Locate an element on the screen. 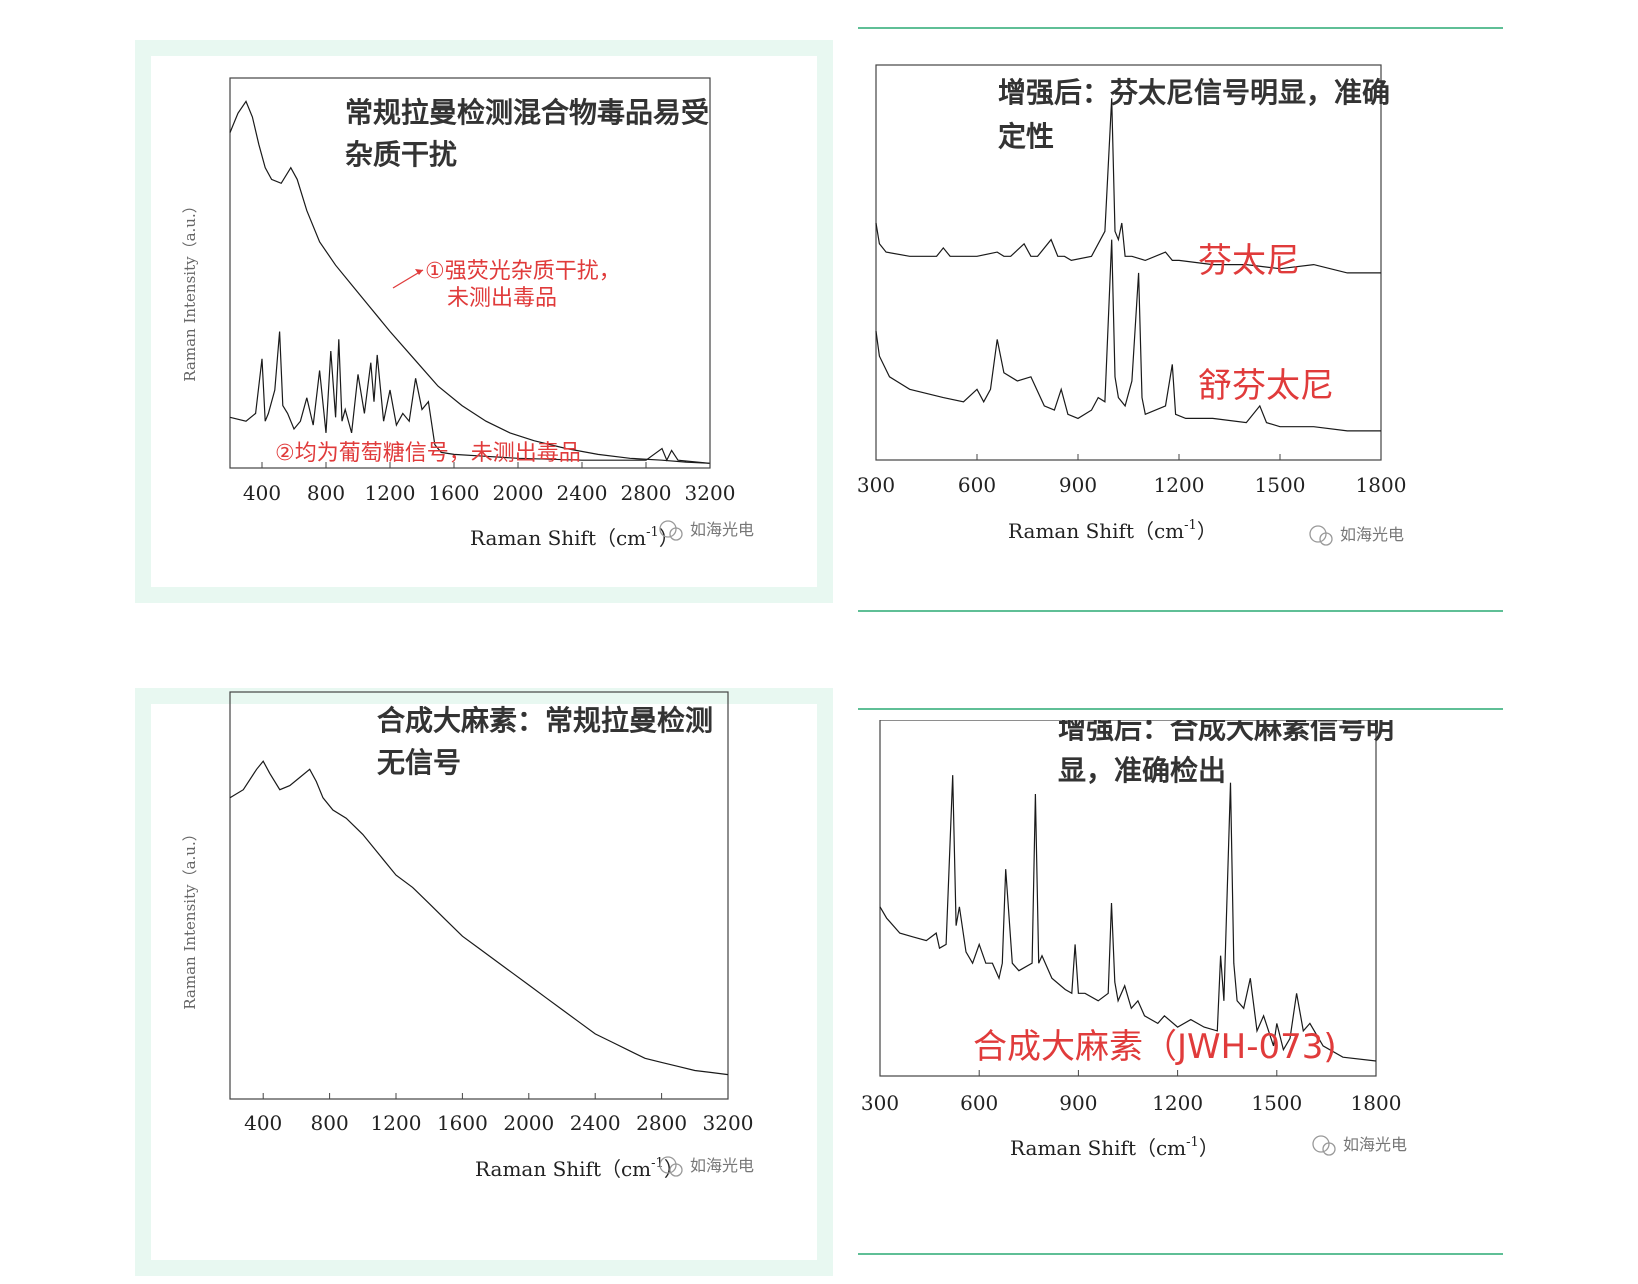 This screenshot has height=1284, width=1638. annotation-text: 未测出毒品 is located at coordinates (502, 298).